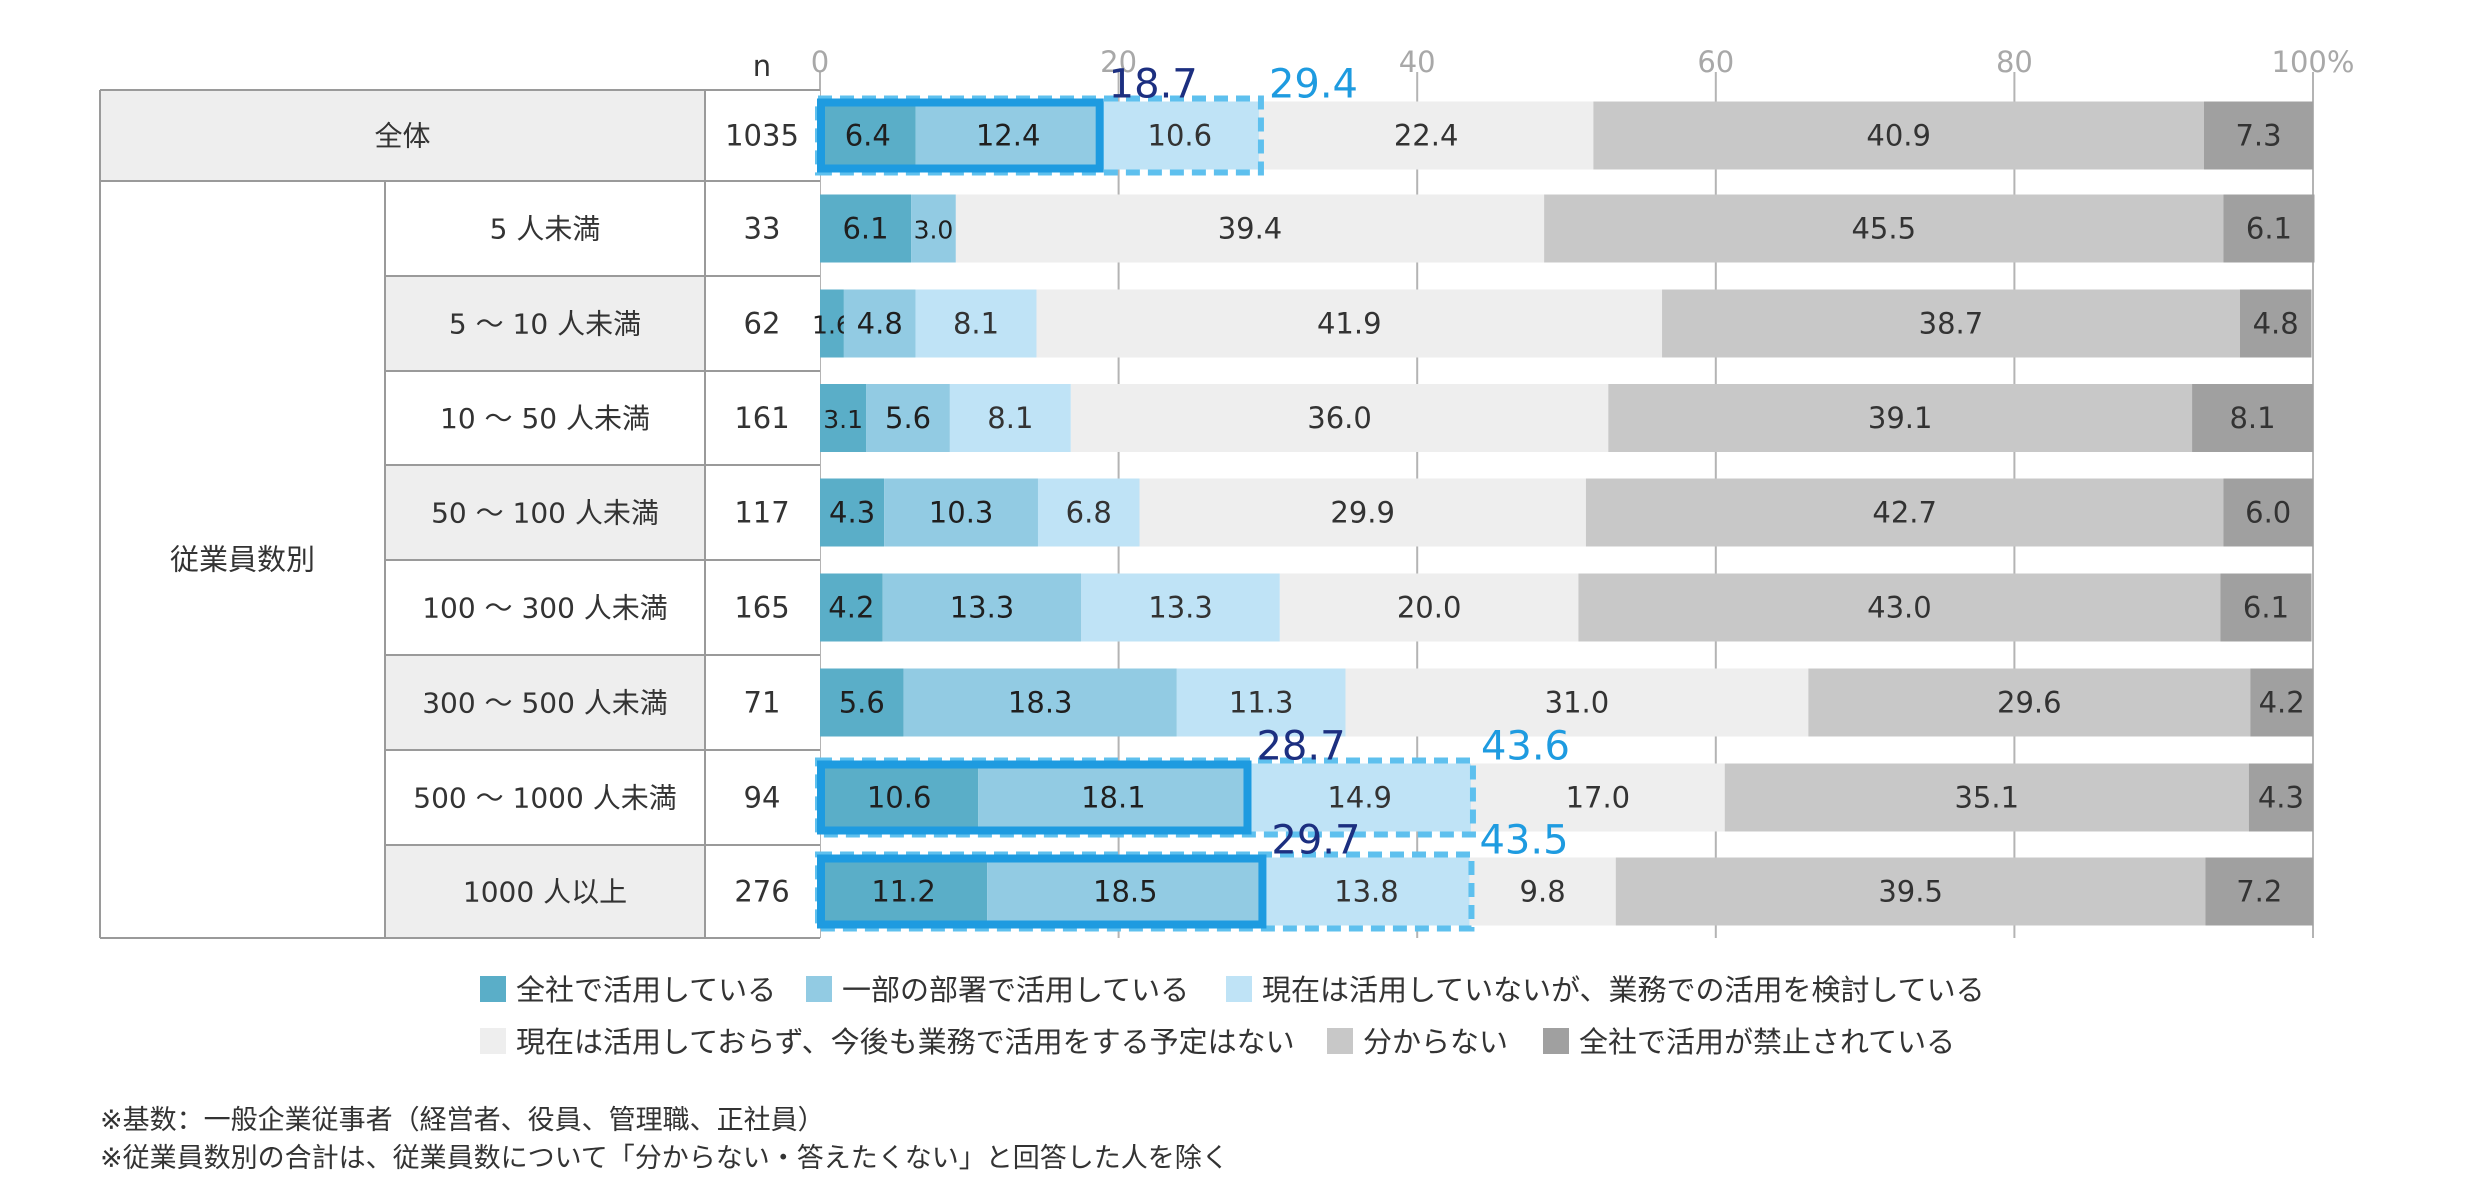  I want to click on bar-value-label: 43.0, so click(1899, 608).